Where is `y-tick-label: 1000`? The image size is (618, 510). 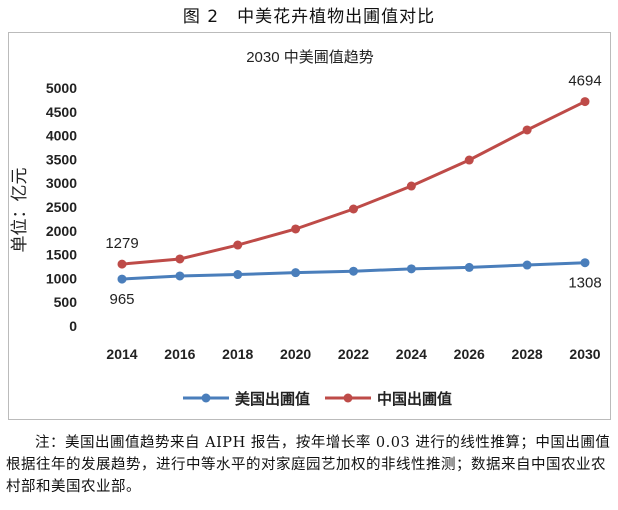
y-tick-label: 1000 is located at coordinates (61, 278).